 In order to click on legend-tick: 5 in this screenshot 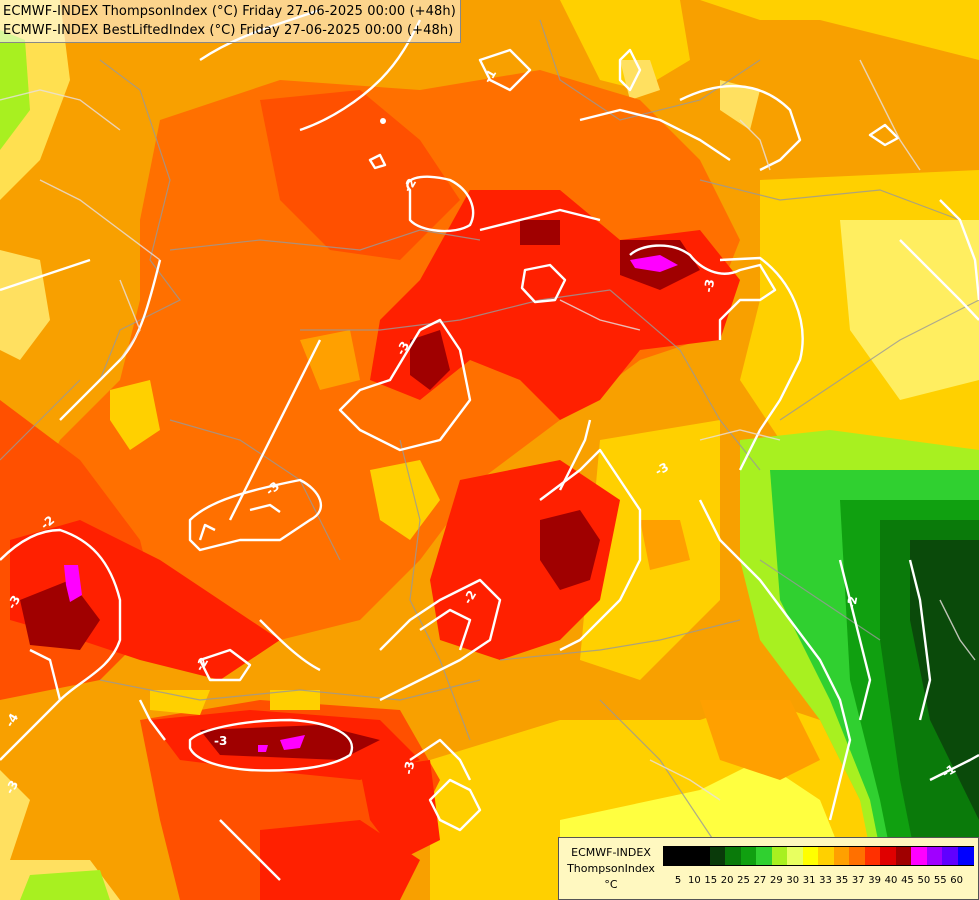, I will do `click(678, 880)`.